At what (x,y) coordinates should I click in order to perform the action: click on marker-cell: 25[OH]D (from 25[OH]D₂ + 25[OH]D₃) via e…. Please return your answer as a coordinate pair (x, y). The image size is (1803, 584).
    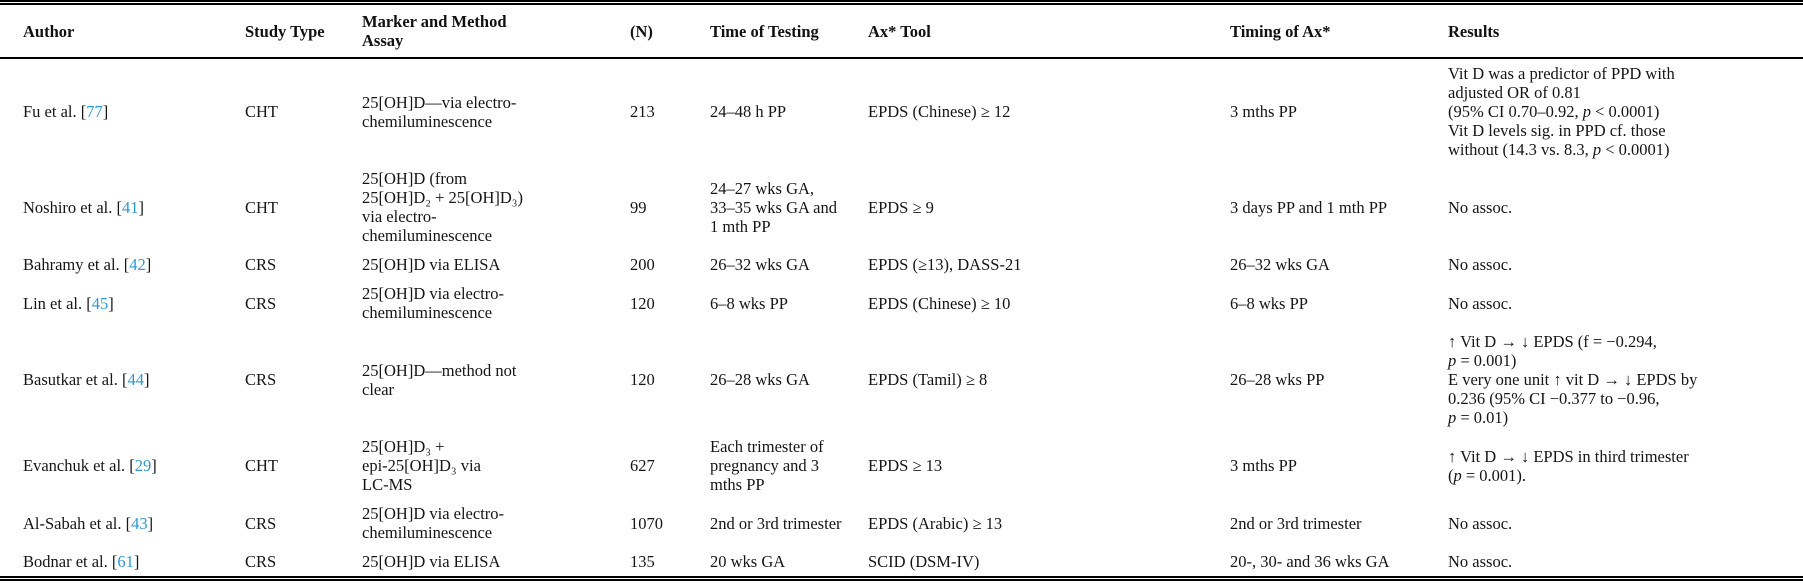
    Looking at the image, I should click on (443, 207).